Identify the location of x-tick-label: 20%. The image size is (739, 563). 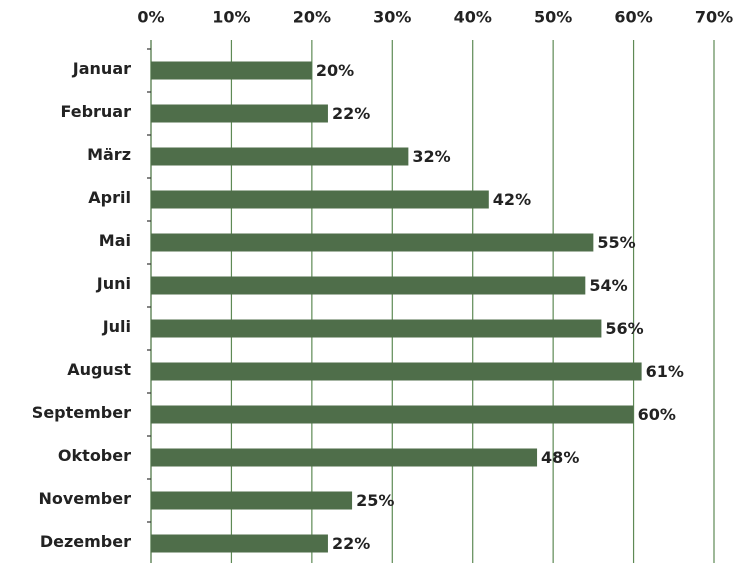
(312, 17).